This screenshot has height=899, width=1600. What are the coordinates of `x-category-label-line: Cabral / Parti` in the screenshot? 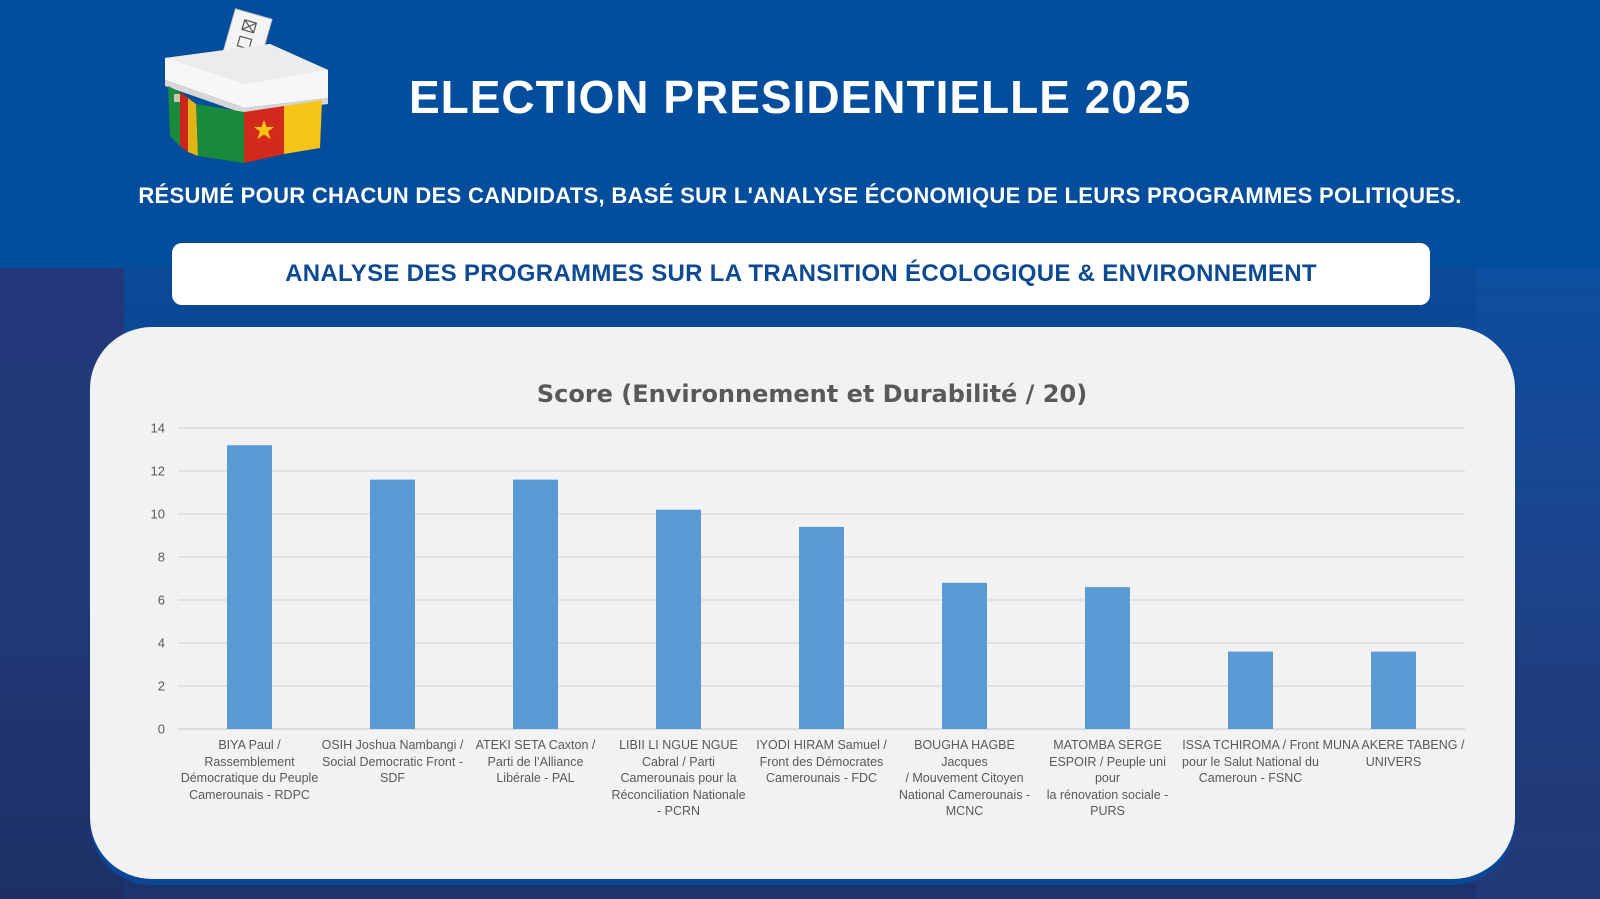 It's located at (678, 761).